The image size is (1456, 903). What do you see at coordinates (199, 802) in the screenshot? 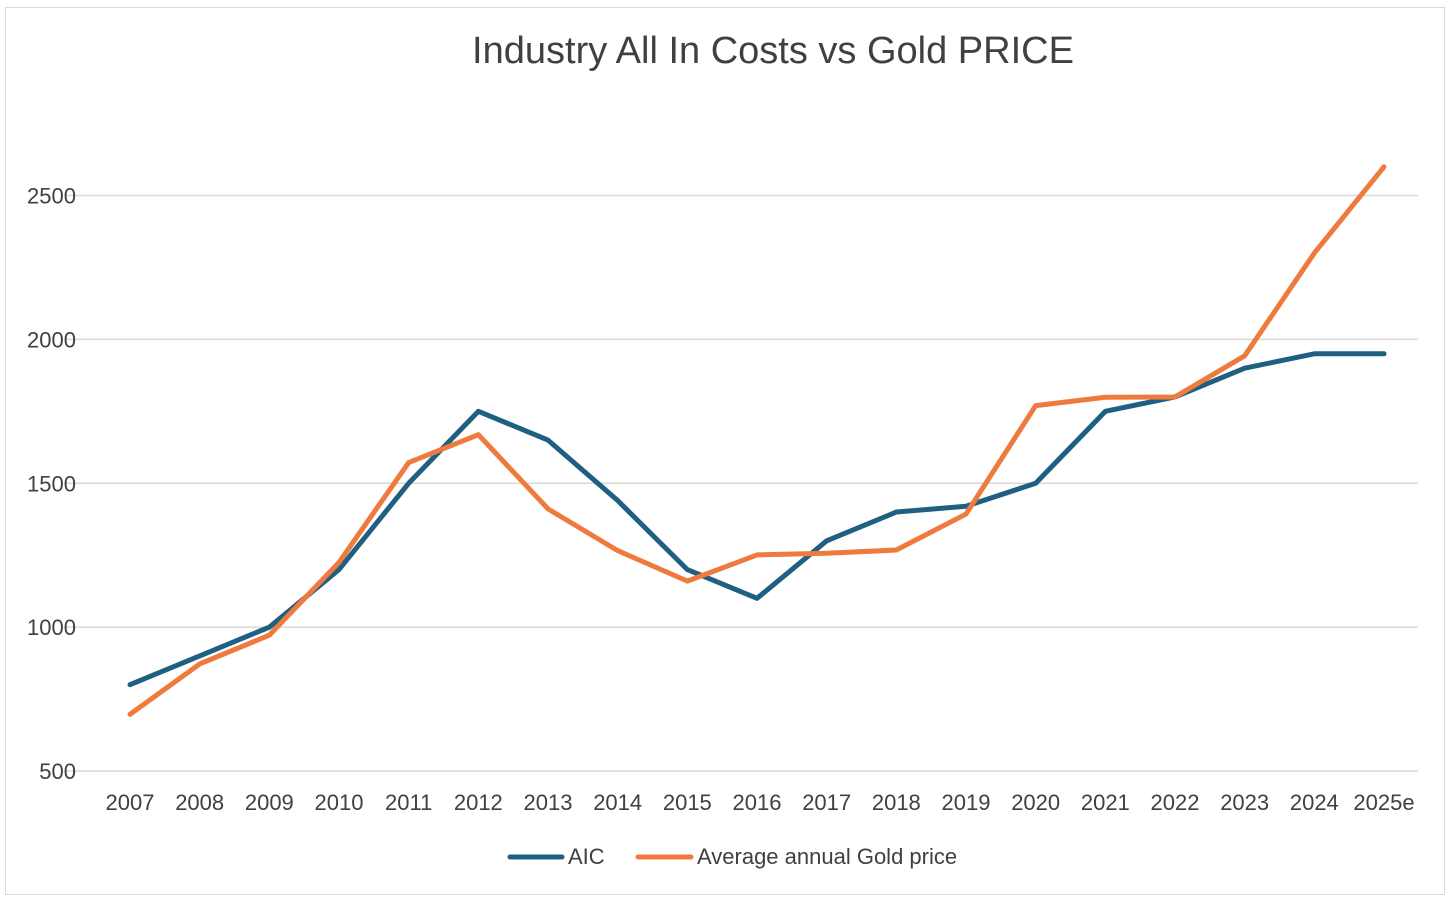
I see `x-tick-label: 2008` at bounding box center [199, 802].